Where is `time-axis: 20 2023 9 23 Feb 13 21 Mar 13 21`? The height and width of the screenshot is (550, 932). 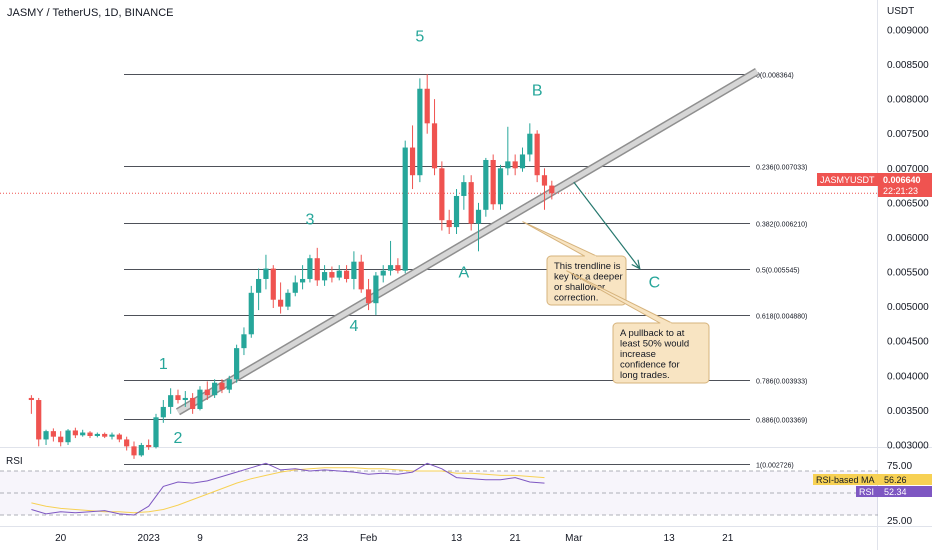 time-axis: 20 2023 9 23 Feb 13 21 Mar 13 21 is located at coordinates (394, 538).